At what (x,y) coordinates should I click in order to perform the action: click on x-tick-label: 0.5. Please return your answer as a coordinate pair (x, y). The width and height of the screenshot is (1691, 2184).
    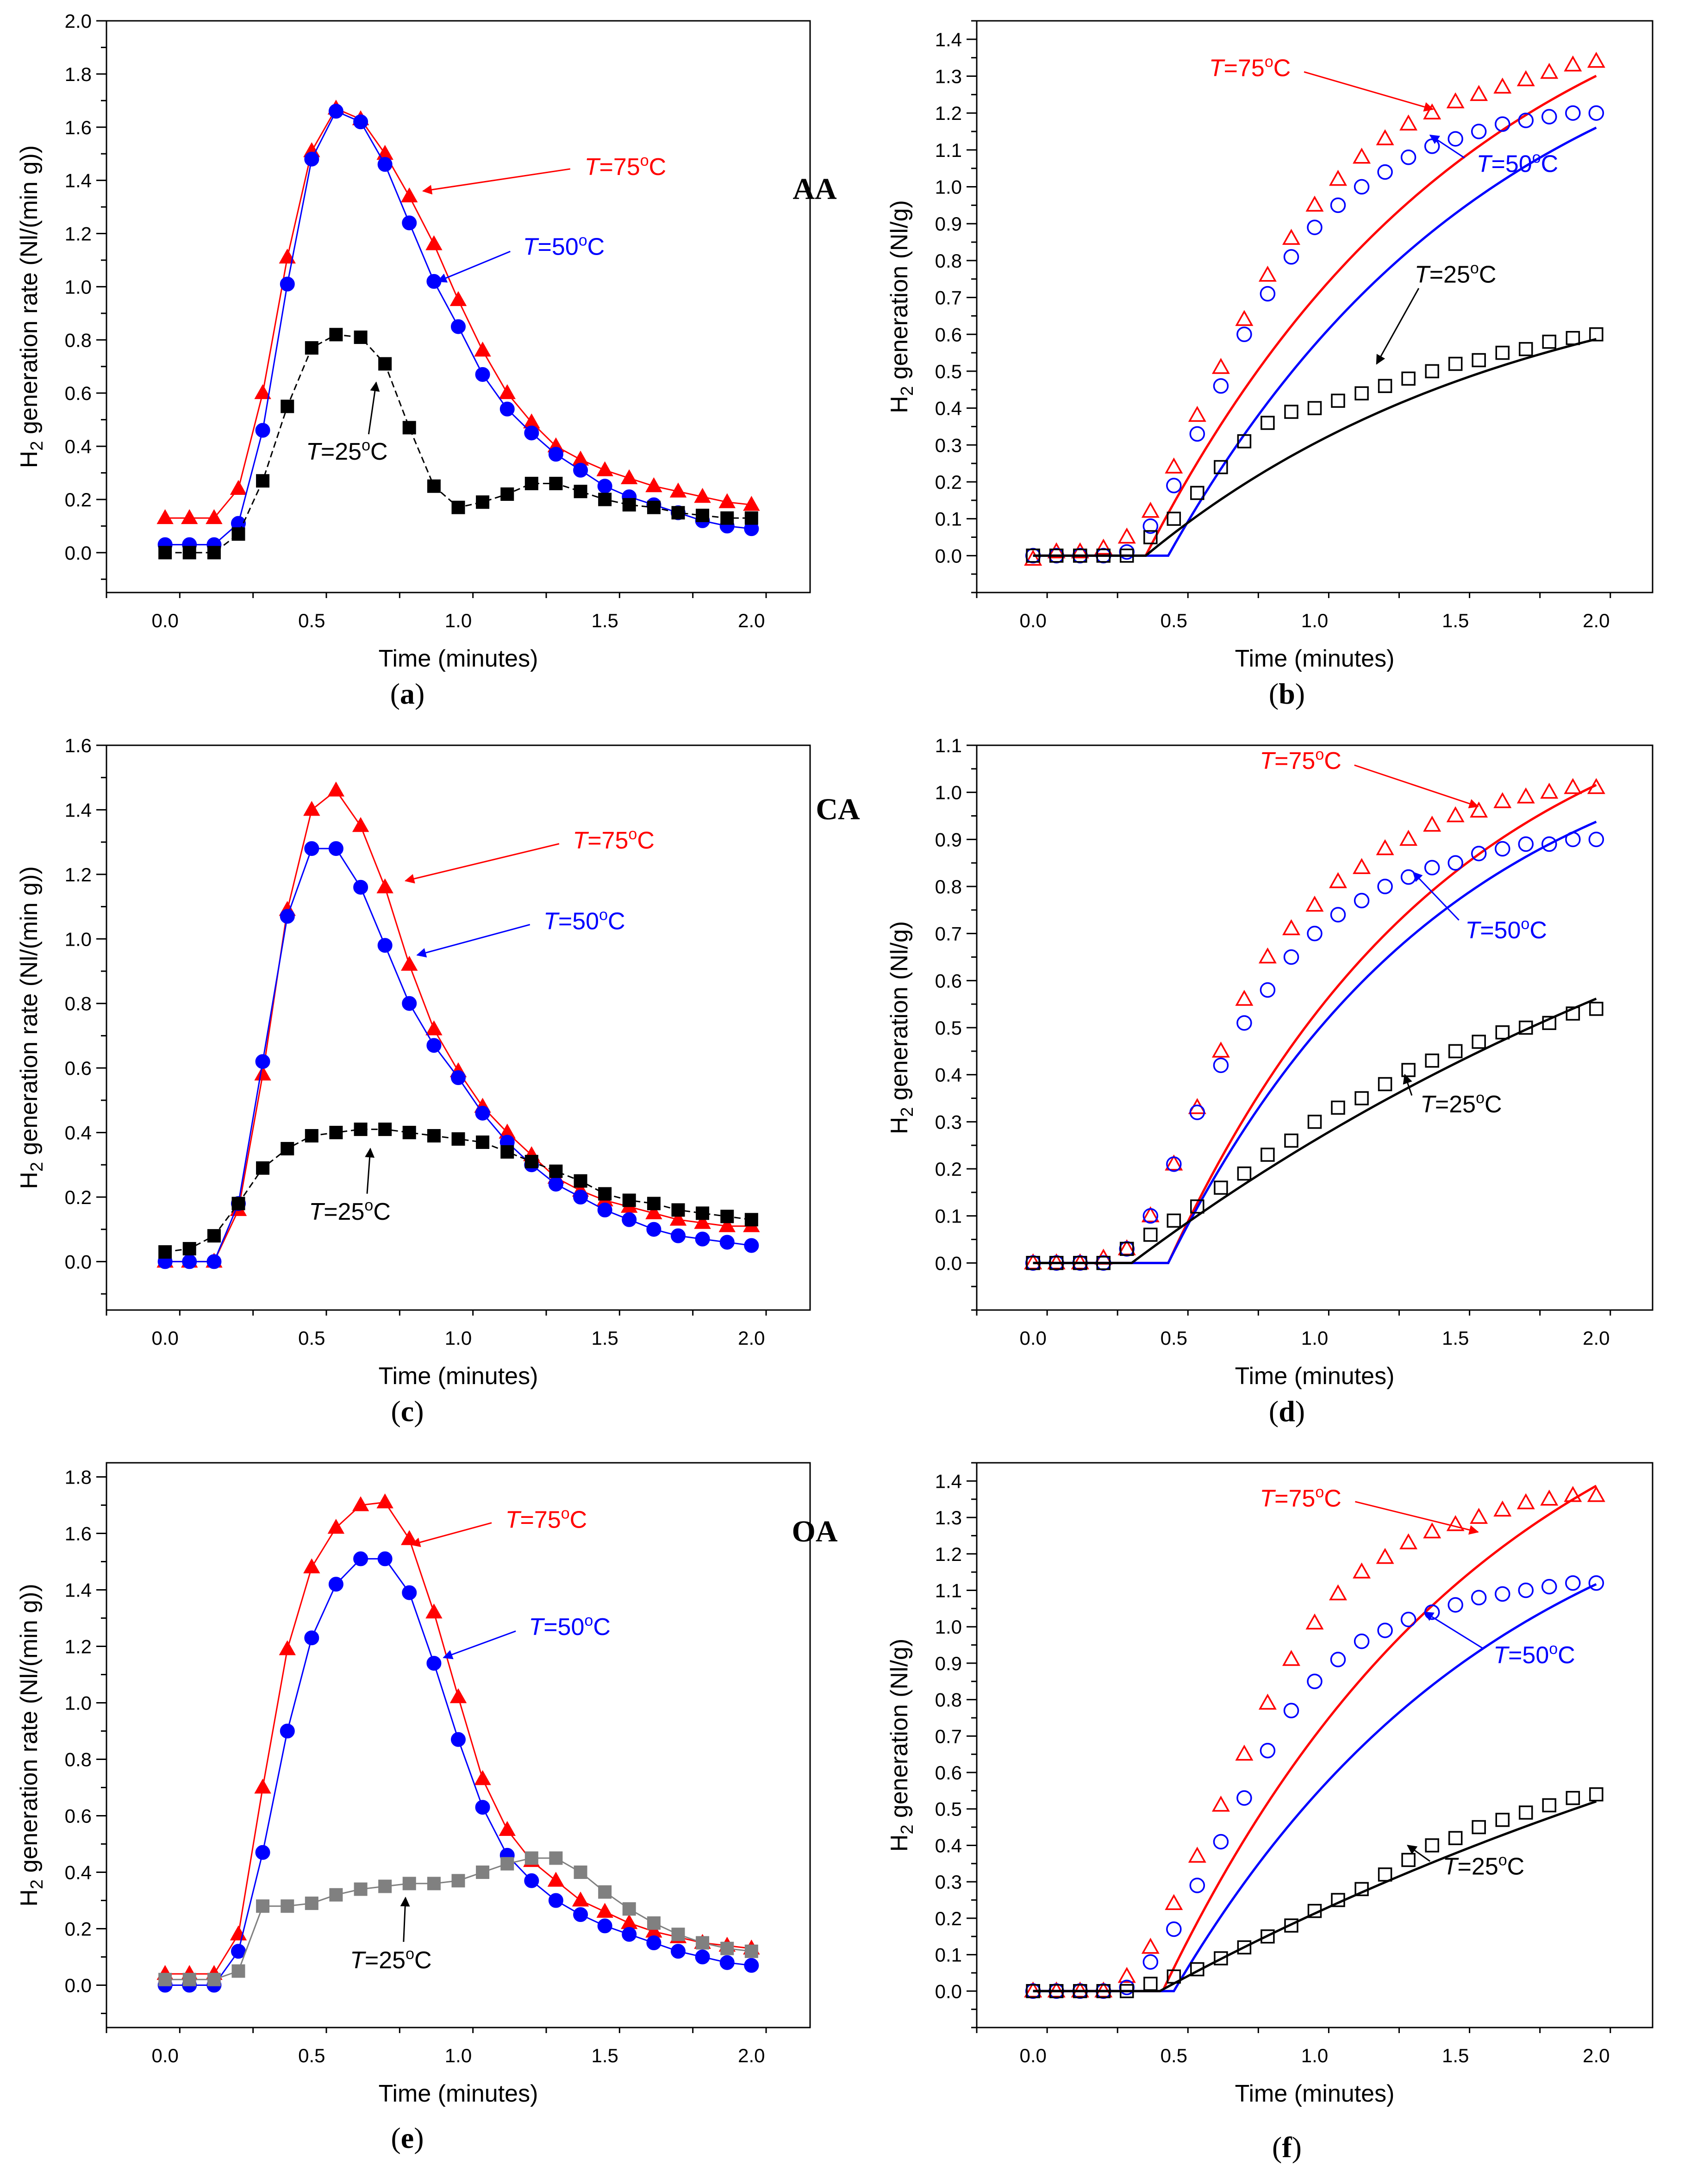
    Looking at the image, I should click on (311, 1338).